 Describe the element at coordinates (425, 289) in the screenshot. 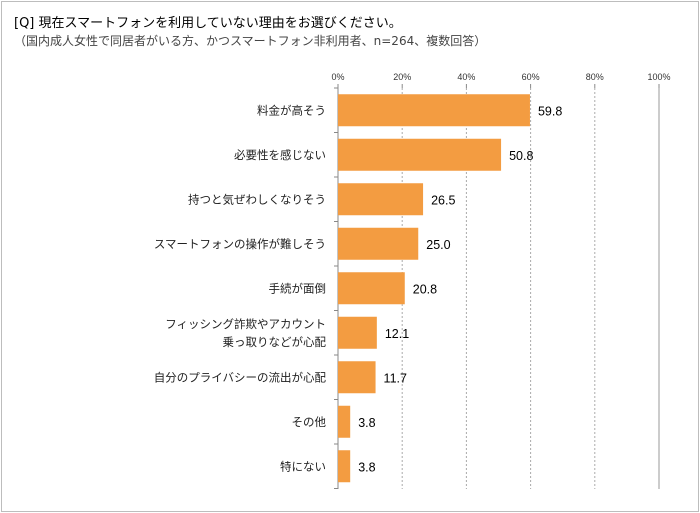

I see `data-label: 20.8` at that location.